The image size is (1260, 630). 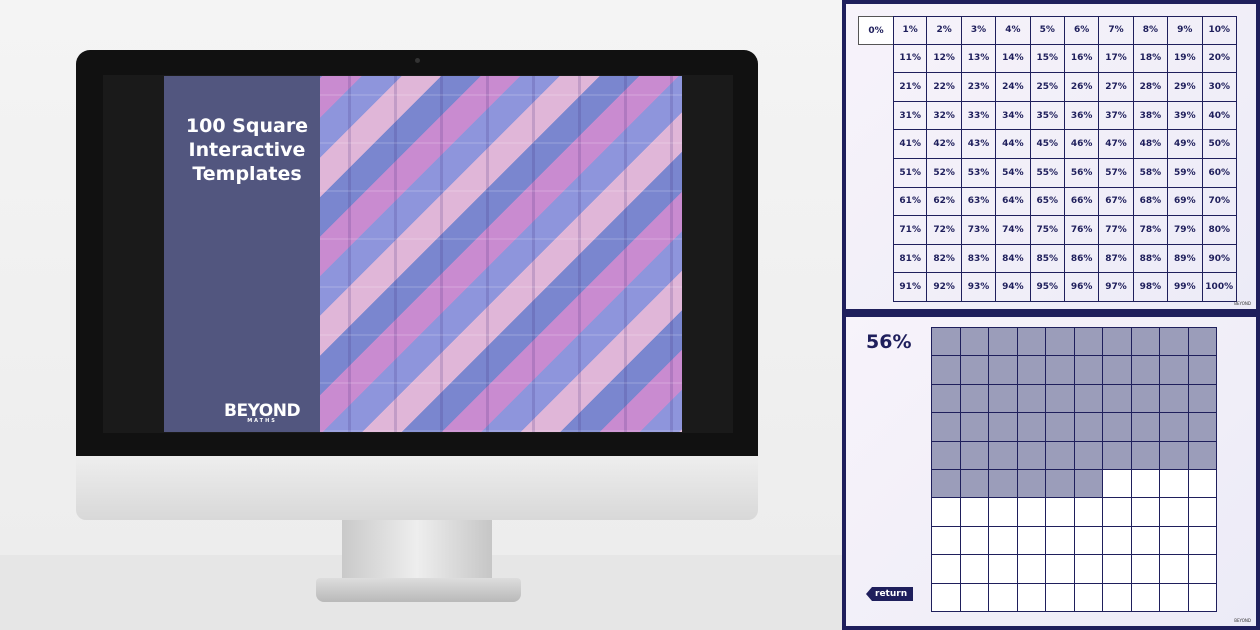 I want to click on grid-cell-27: 27%, so click(x=1116, y=87).